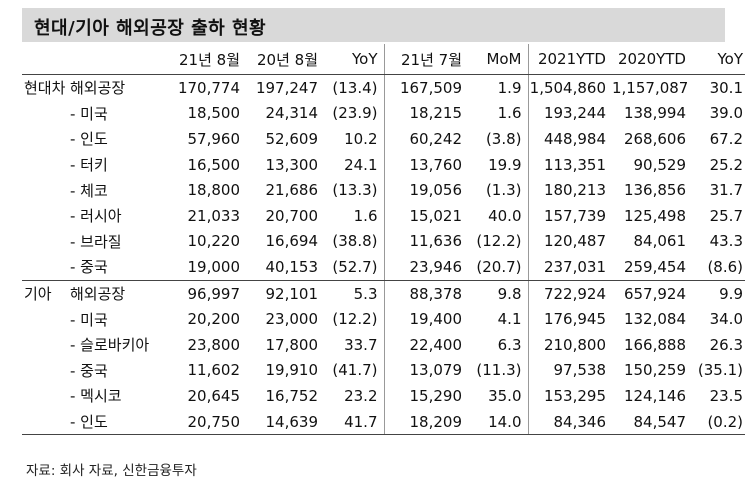 This screenshot has width=745, height=498. What do you see at coordinates (726, 319) in the screenshot?
I see `table-cell: 34.0` at bounding box center [726, 319].